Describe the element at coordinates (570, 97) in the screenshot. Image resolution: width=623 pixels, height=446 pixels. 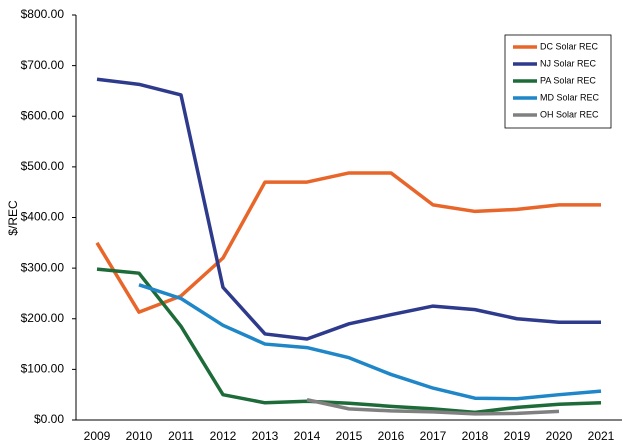
I see `legend-label: MD Solar REC` at that location.